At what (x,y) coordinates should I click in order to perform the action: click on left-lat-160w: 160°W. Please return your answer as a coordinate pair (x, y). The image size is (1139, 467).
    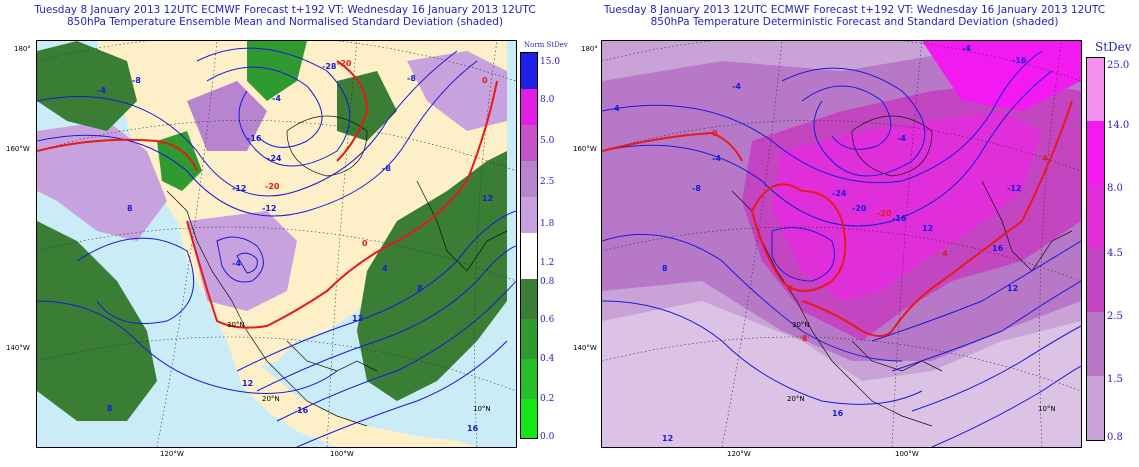
    Looking at the image, I should click on (18, 149).